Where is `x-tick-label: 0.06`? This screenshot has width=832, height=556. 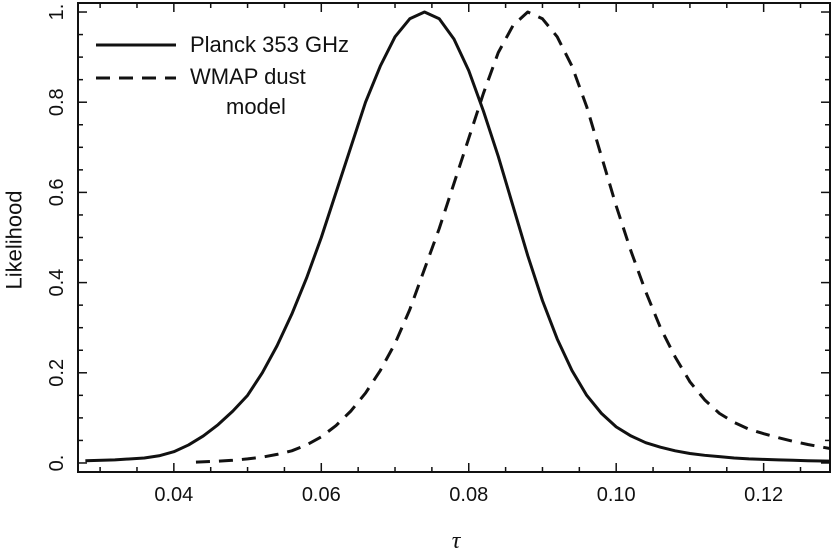 x-tick-label: 0.06 is located at coordinates (321, 495).